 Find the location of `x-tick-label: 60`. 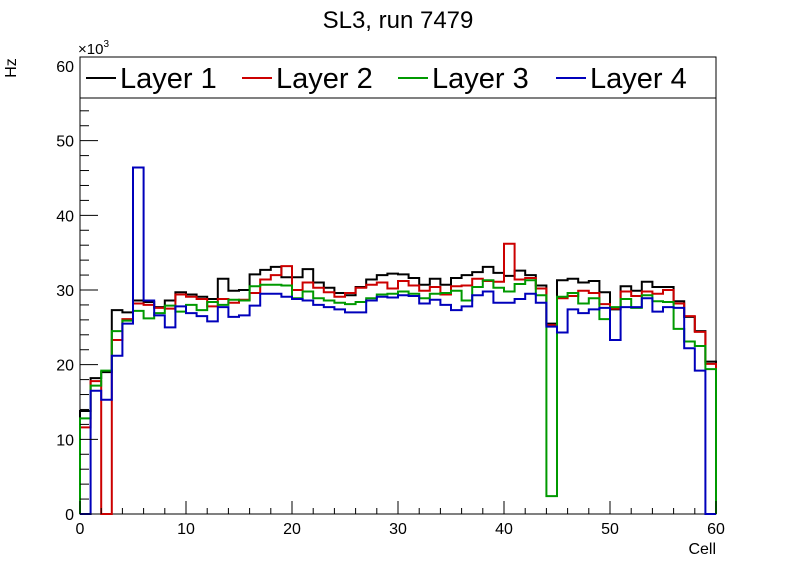

x-tick-label: 60 is located at coordinates (716, 529).